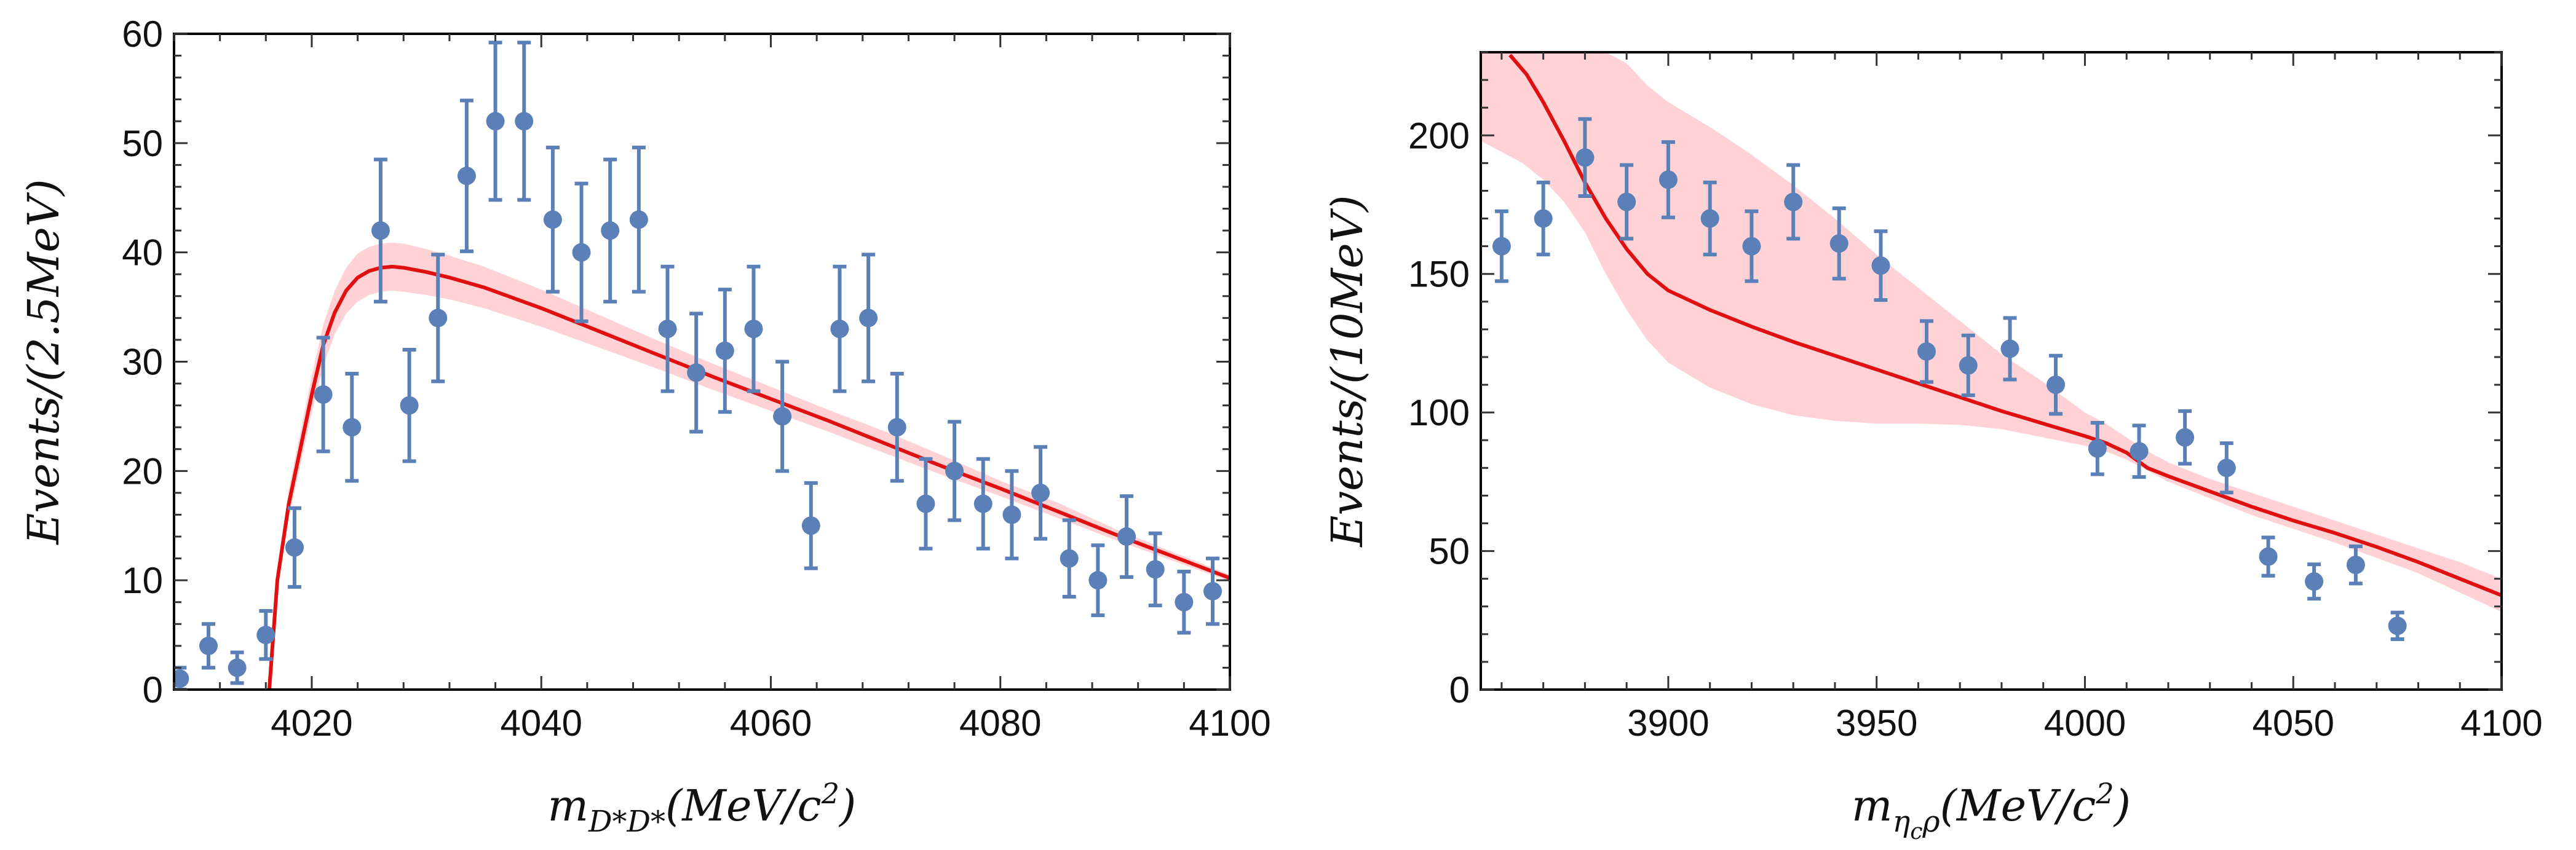  What do you see at coordinates (1000, 723) in the screenshot?
I see `x-tick-label: 4080` at bounding box center [1000, 723].